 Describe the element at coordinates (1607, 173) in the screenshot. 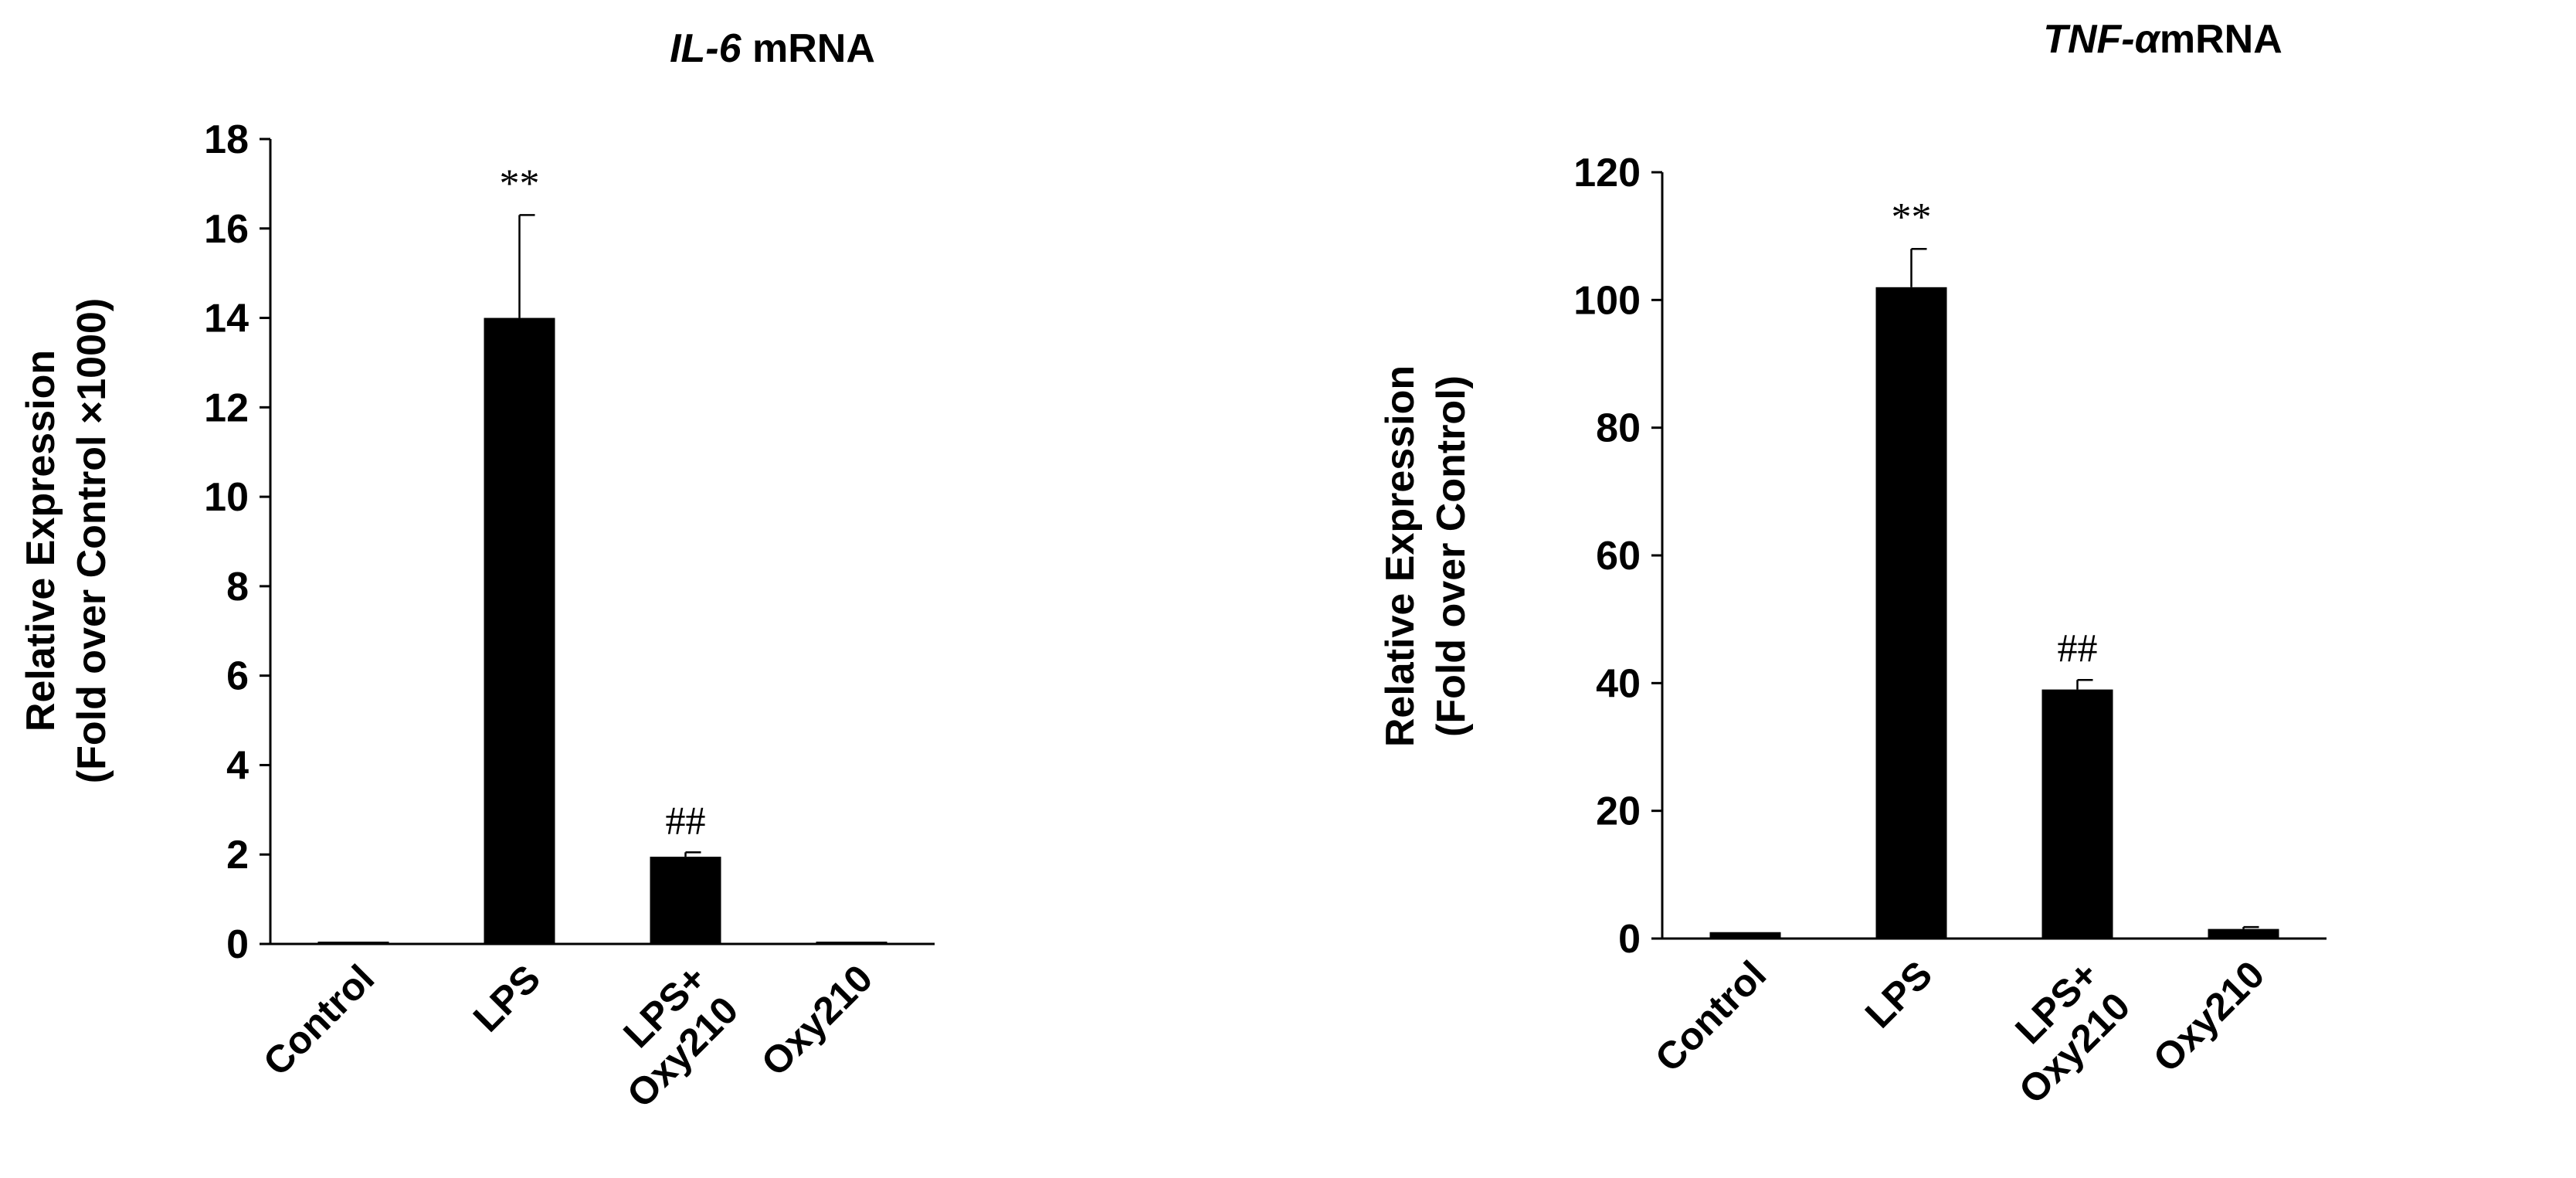

I see `y-tick-label: 120` at that location.